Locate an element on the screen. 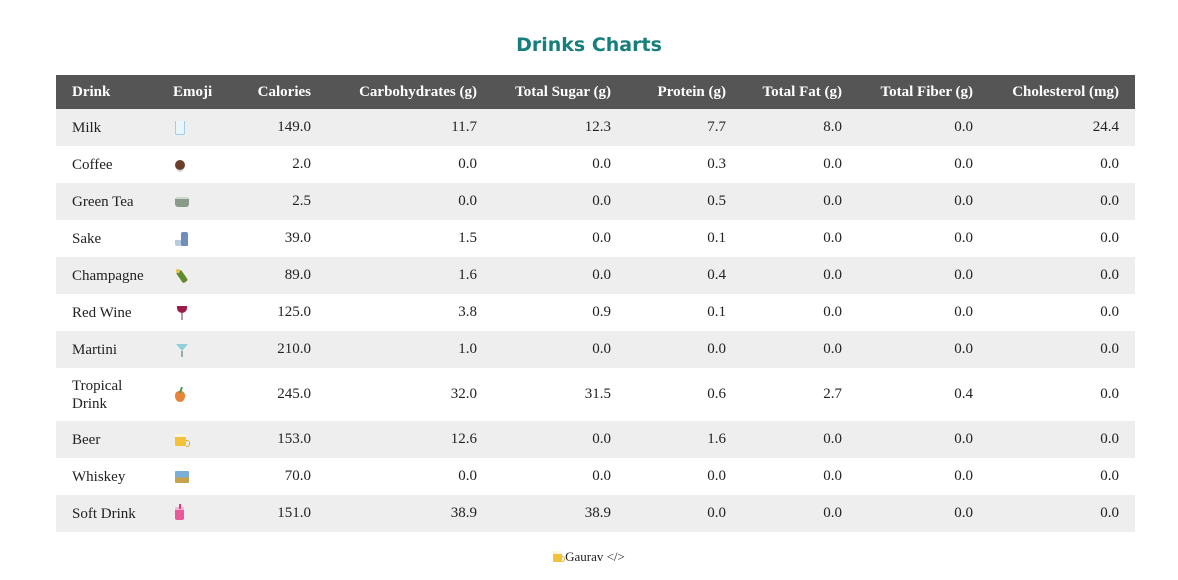 This screenshot has width=1178, height=580. header-calories: Calories is located at coordinates (284, 91).